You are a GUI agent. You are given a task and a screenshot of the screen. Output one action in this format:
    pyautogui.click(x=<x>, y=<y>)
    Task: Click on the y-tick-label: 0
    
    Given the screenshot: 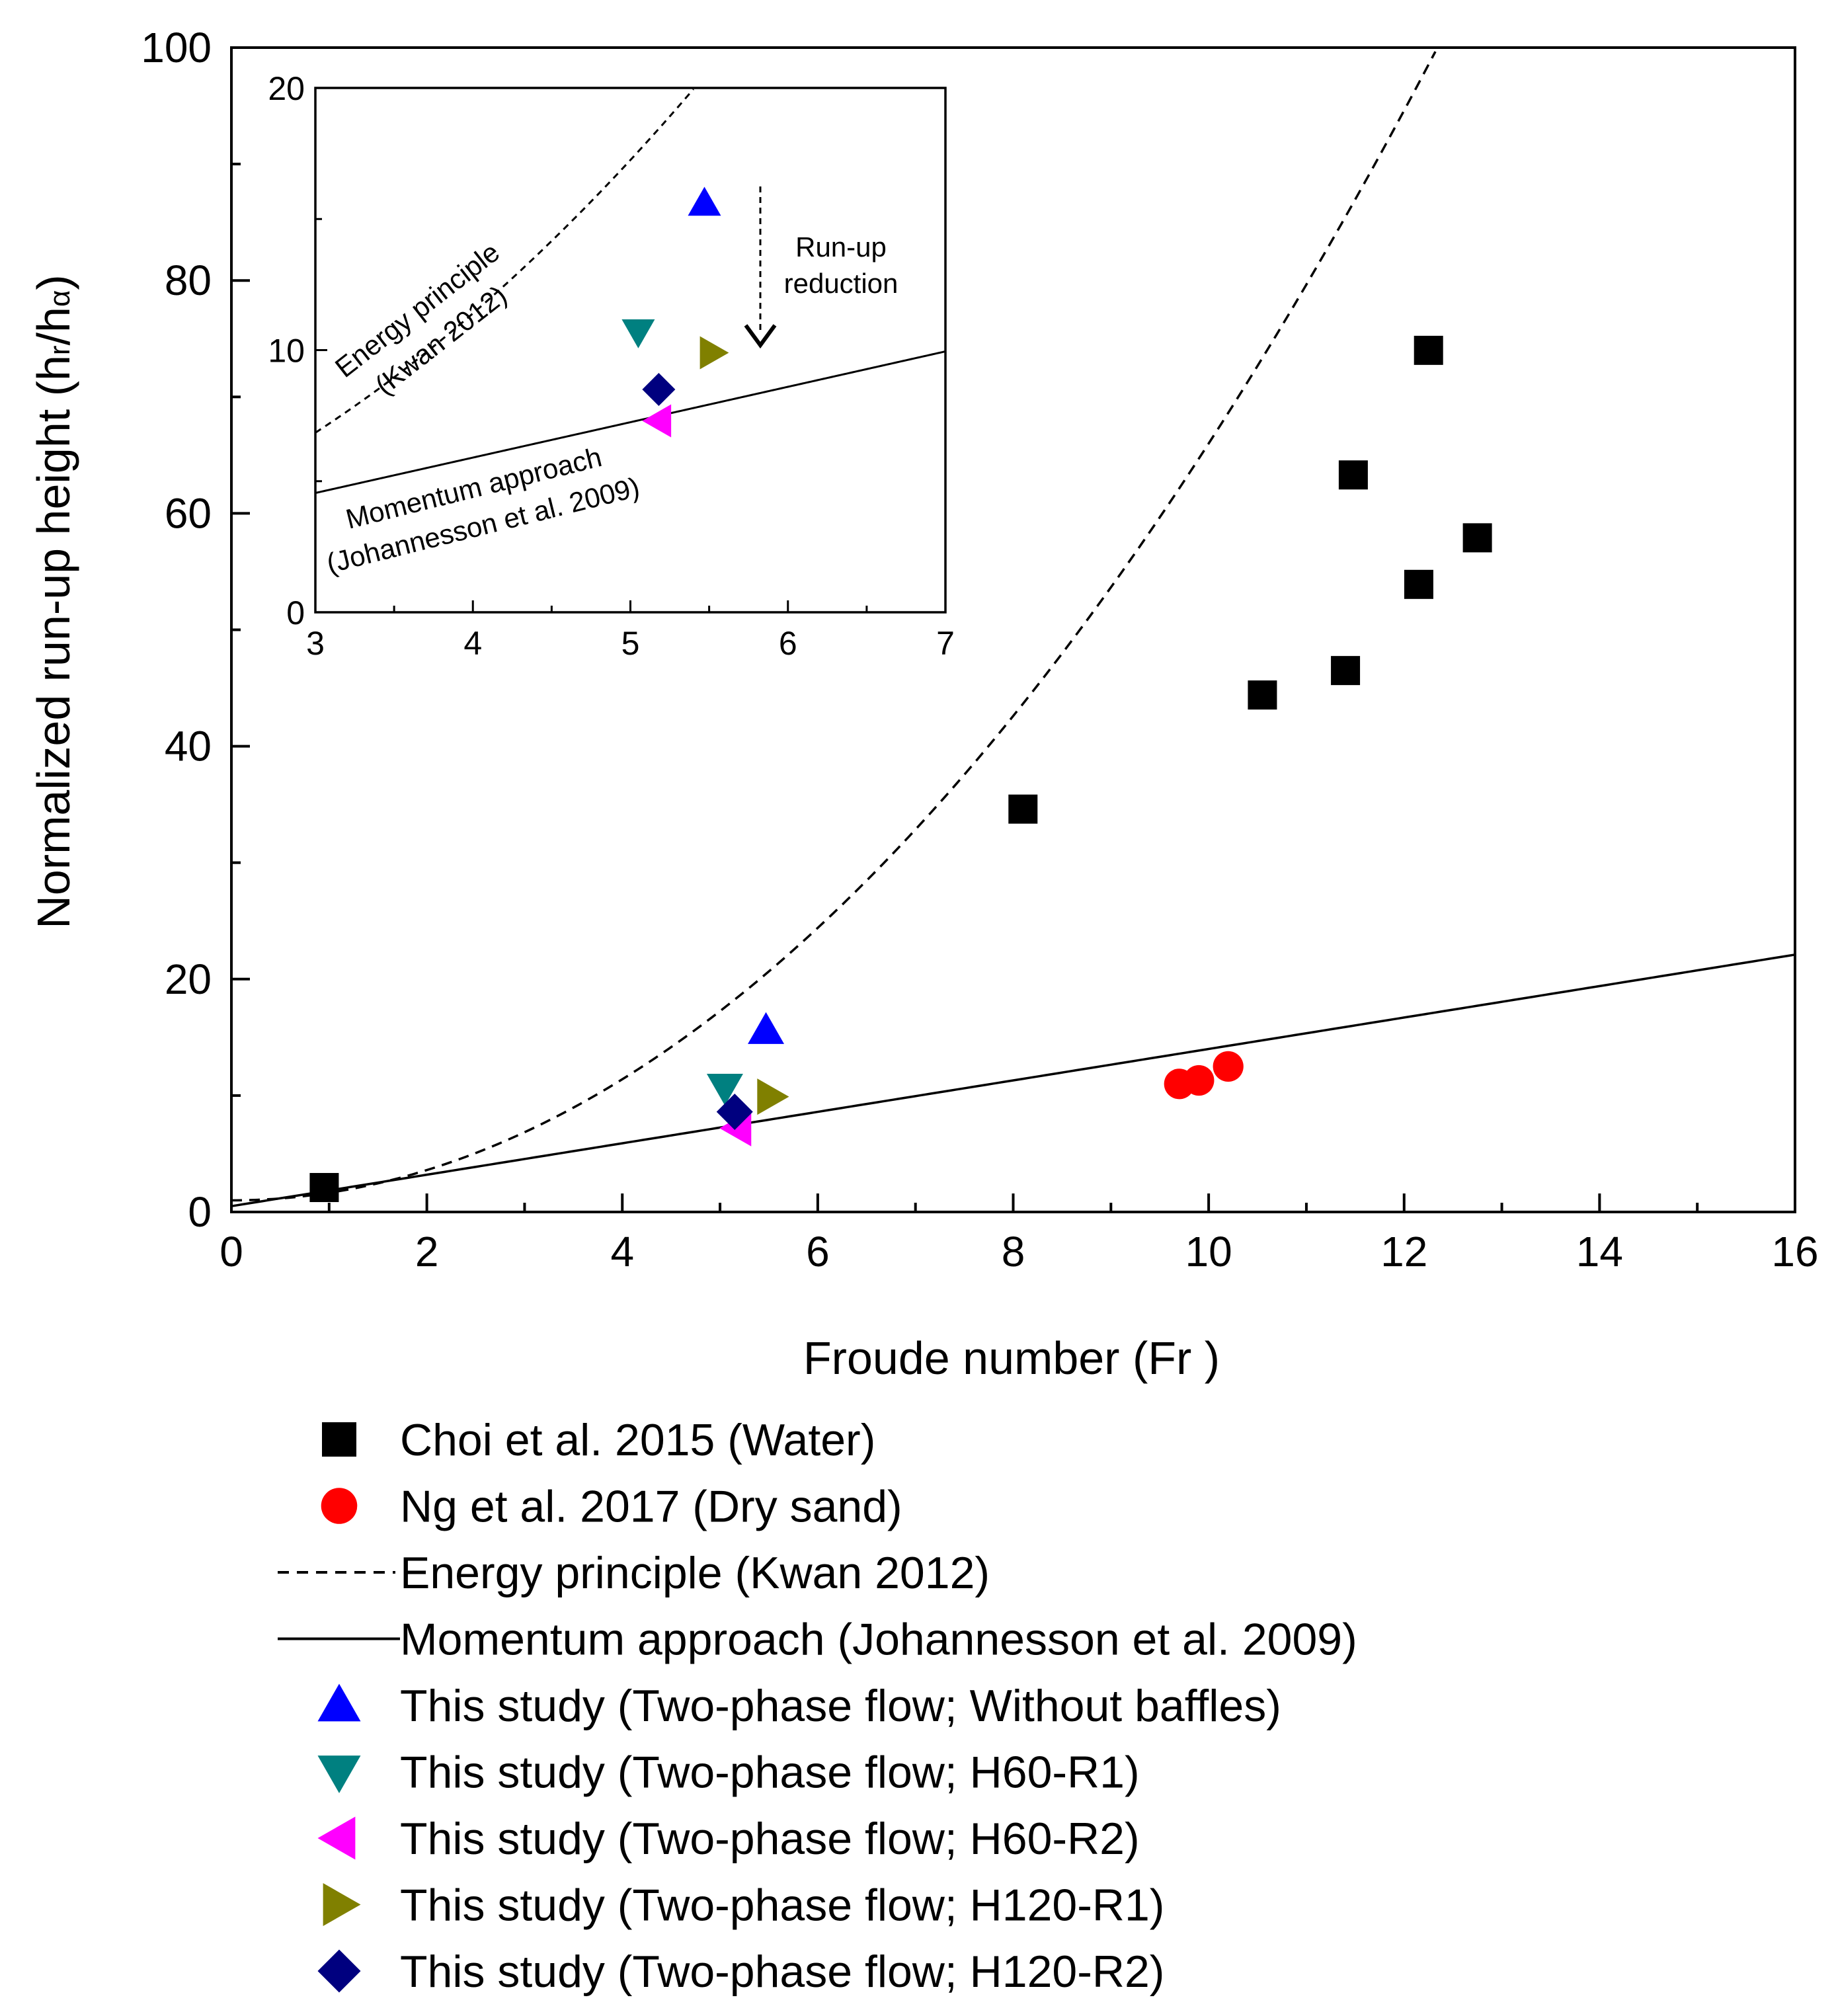 What is the action you would take?
    pyautogui.click(x=200, y=1212)
    